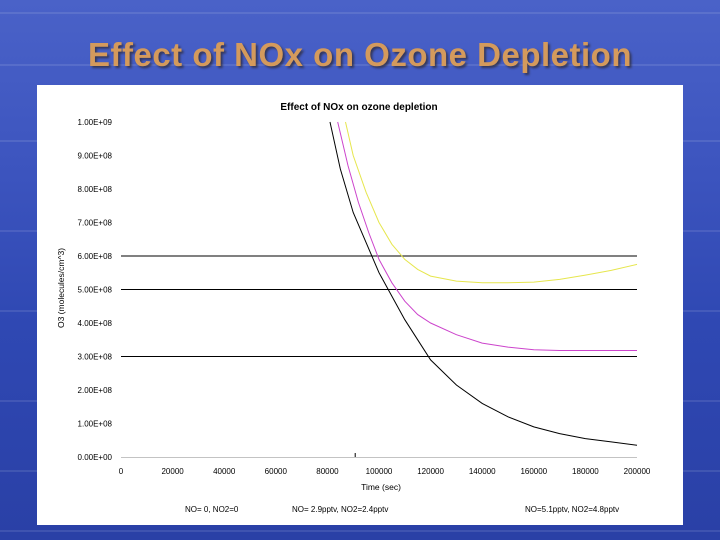 The height and width of the screenshot is (540, 720). I want to click on x-tick-label: 100000, so click(379, 471).